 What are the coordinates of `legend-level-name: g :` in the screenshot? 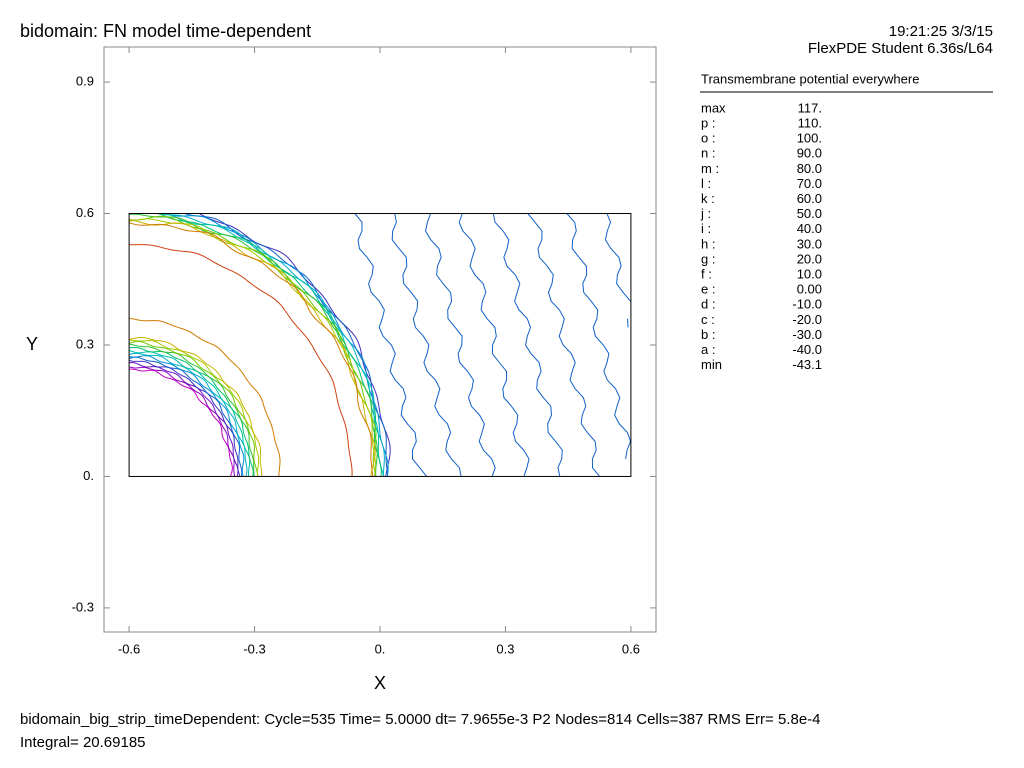 It's located at (708, 258).